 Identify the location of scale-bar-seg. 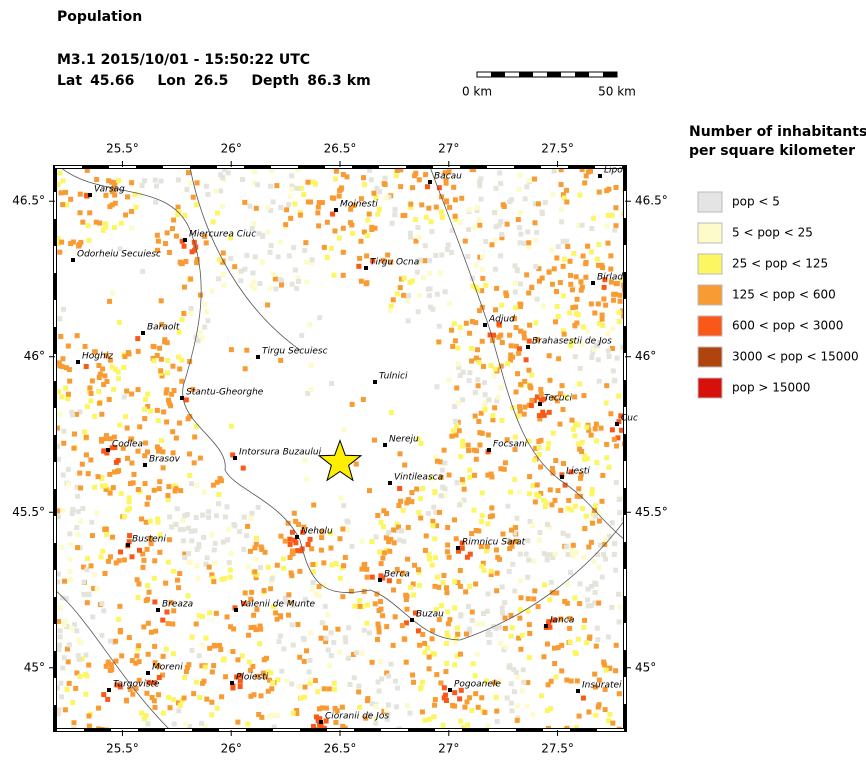
(610, 74).